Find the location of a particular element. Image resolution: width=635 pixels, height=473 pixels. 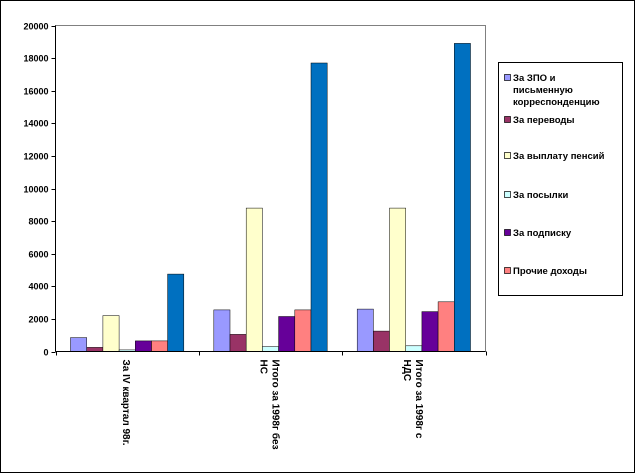

legend-label: Прочие доходы is located at coordinates (550, 271).